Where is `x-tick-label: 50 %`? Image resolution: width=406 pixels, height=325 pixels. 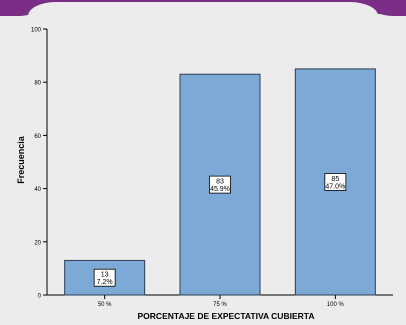
x-tick-label: 50 % is located at coordinates (105, 305).